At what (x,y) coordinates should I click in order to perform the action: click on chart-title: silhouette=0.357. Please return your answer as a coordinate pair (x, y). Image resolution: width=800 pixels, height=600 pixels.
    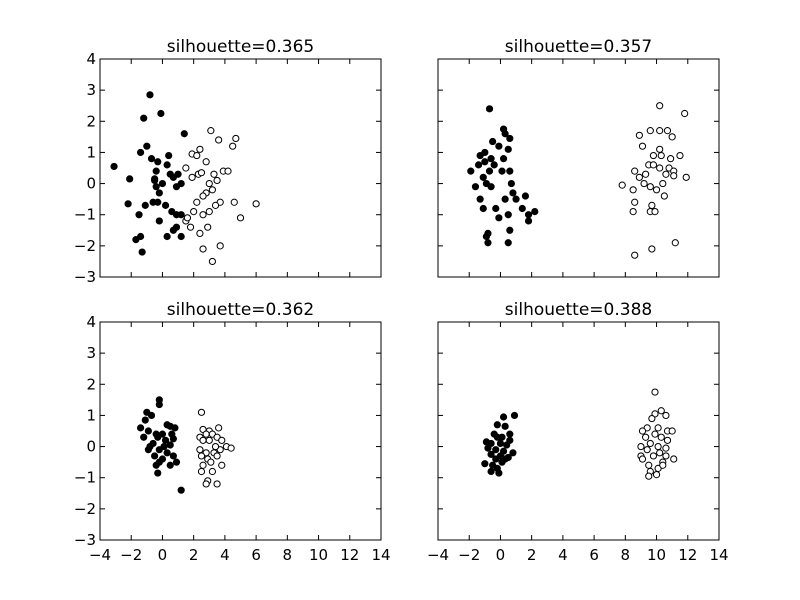
    Looking at the image, I should click on (578, 47).